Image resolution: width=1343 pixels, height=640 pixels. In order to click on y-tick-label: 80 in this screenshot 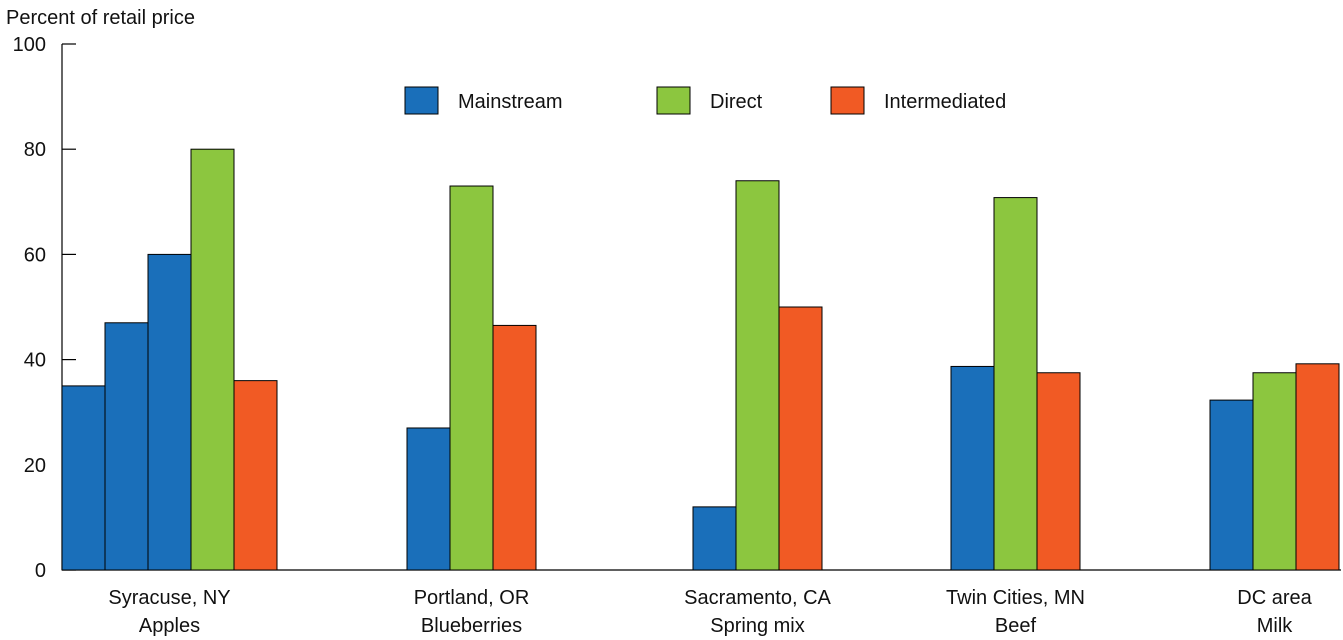, I will do `click(35, 150)`.